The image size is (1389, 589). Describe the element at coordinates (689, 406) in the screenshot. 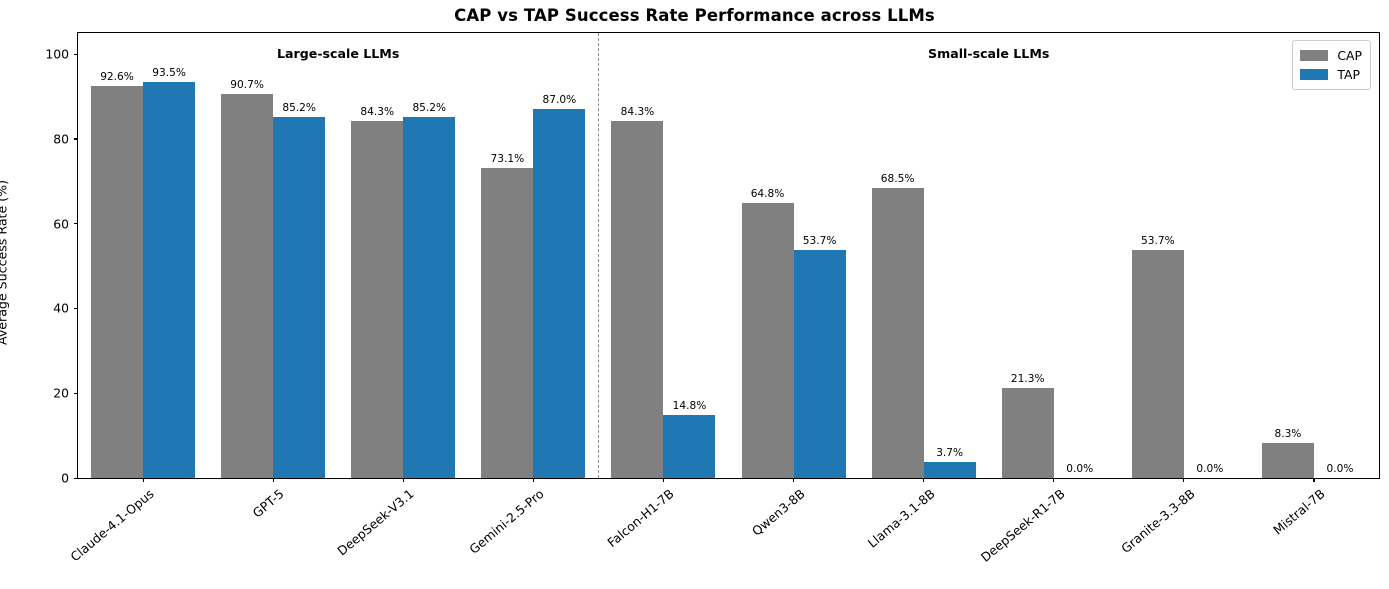

I see `bar-value-label: 14.8%` at that location.